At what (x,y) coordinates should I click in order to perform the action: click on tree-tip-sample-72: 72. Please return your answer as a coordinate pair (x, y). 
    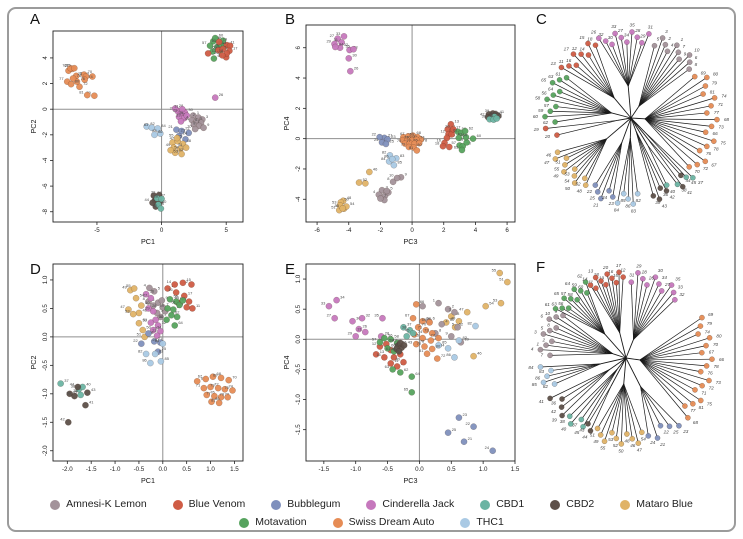
    Looking at the image, I should click on (676, 144).